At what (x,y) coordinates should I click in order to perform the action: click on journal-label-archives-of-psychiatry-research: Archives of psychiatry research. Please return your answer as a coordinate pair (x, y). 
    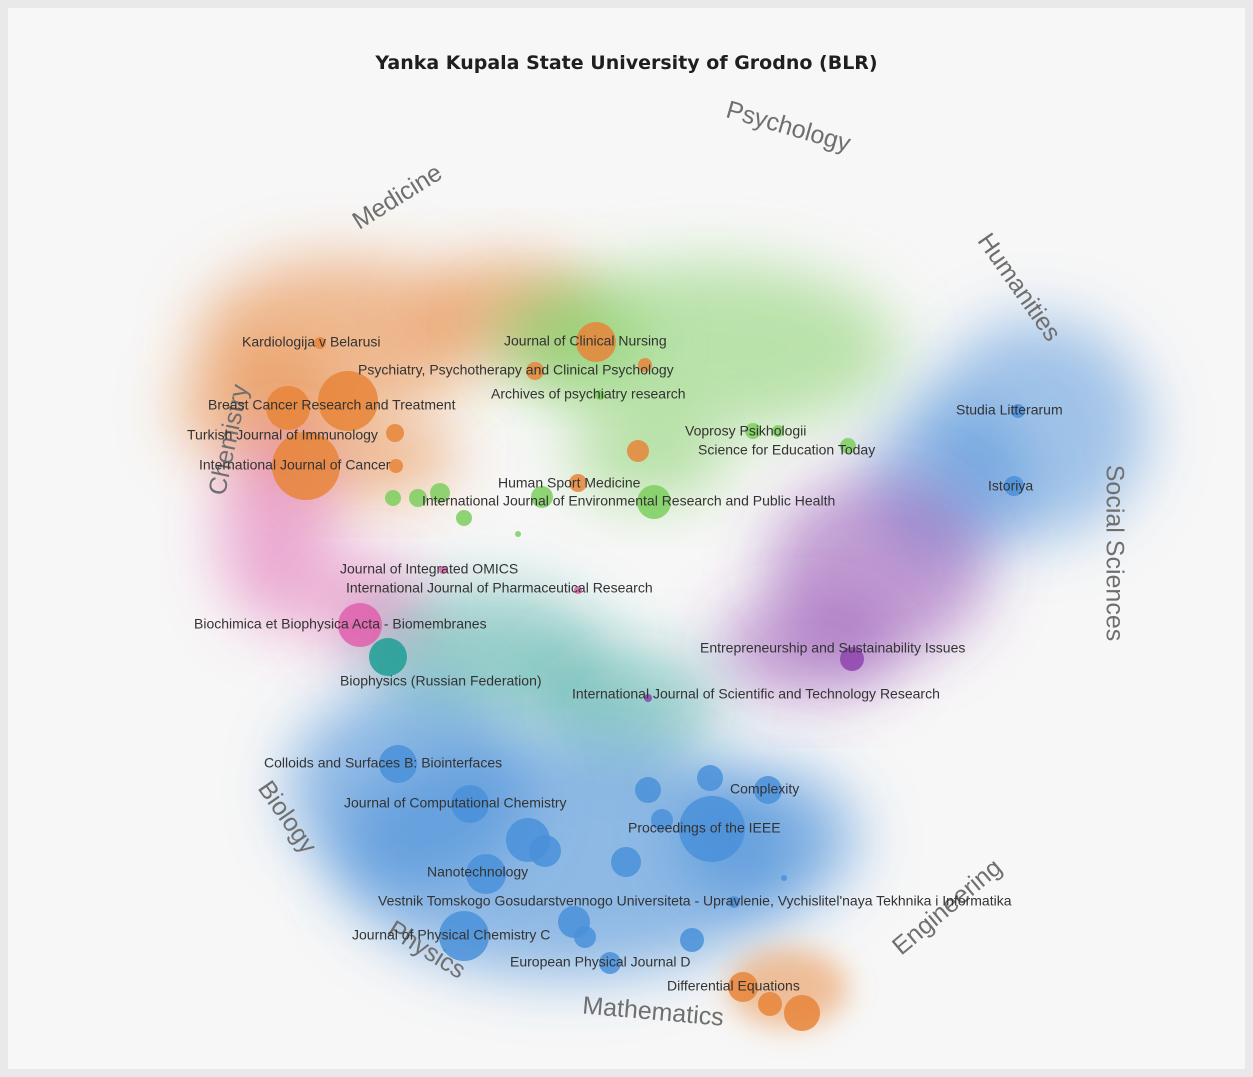
    Looking at the image, I should click on (588, 394).